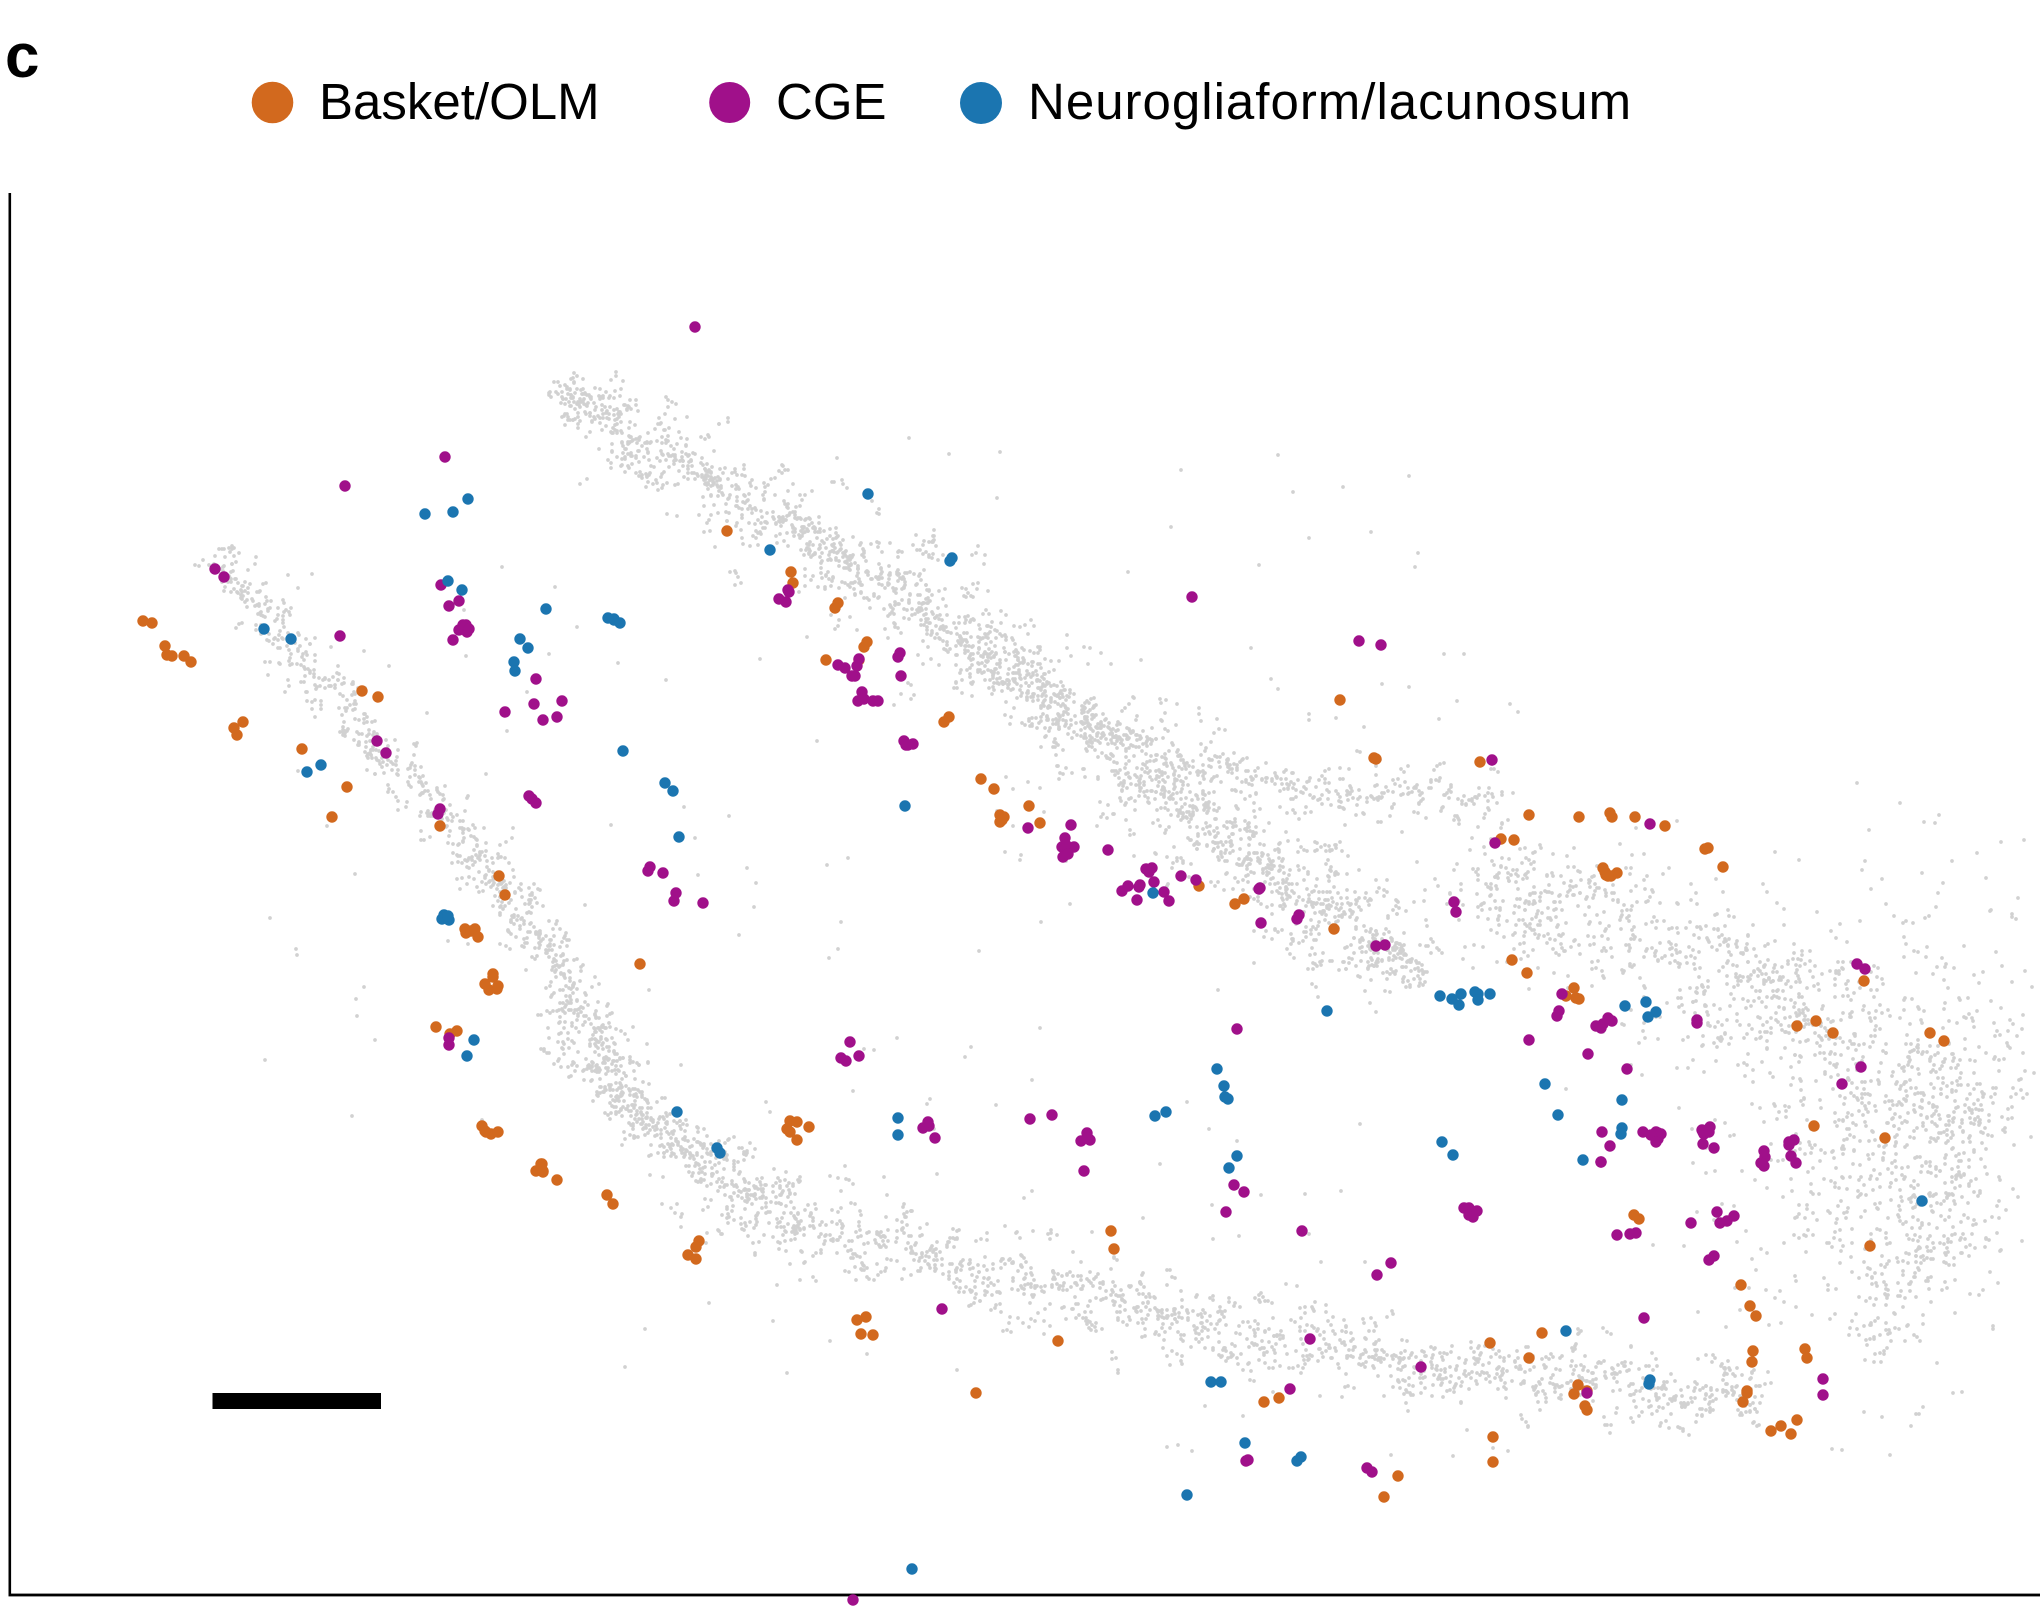  What do you see at coordinates (1330, 101) in the screenshot?
I see `svg-text: Neurogliaform/lacunosum` at bounding box center [1330, 101].